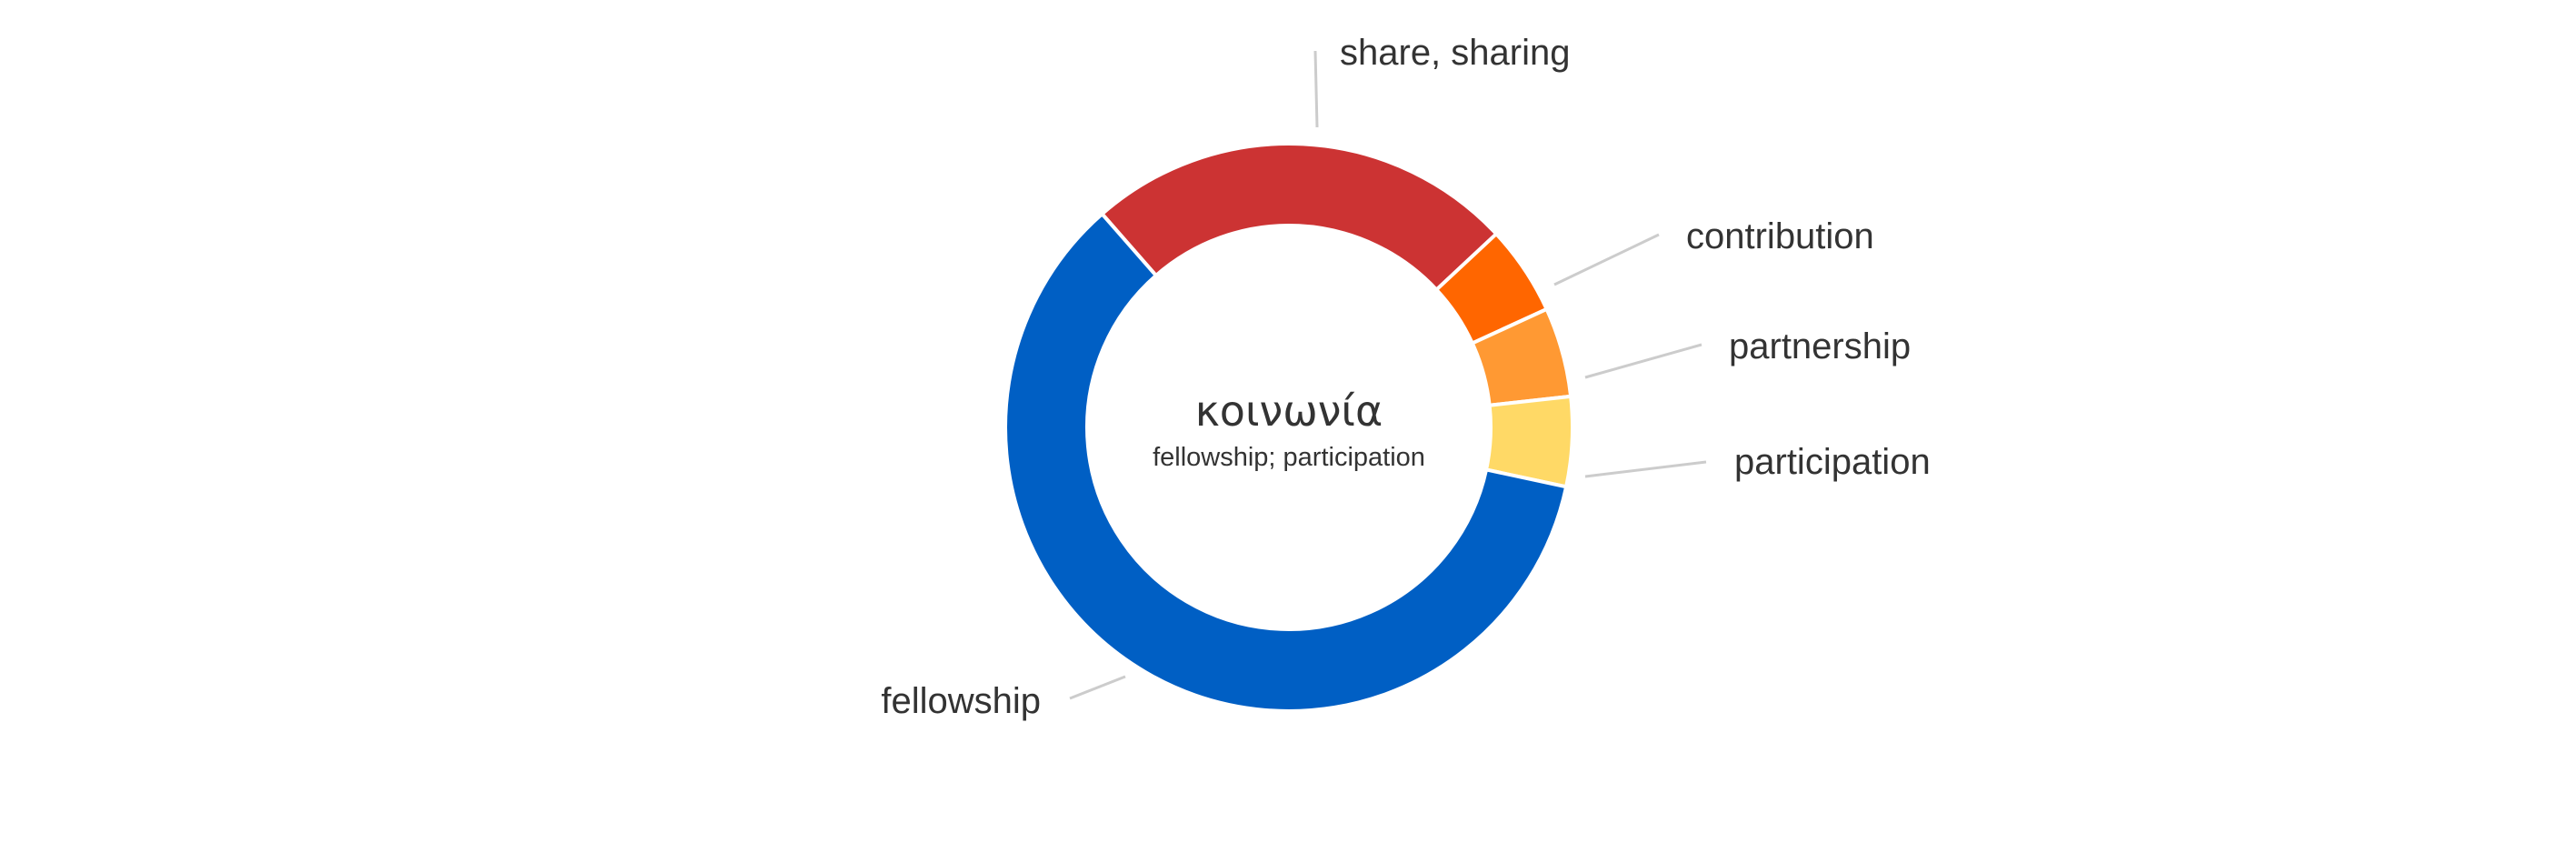 This screenshot has width=2576, height=853. Describe the element at coordinates (1606, 259) in the screenshot. I see `leader-line-contribution` at that location.